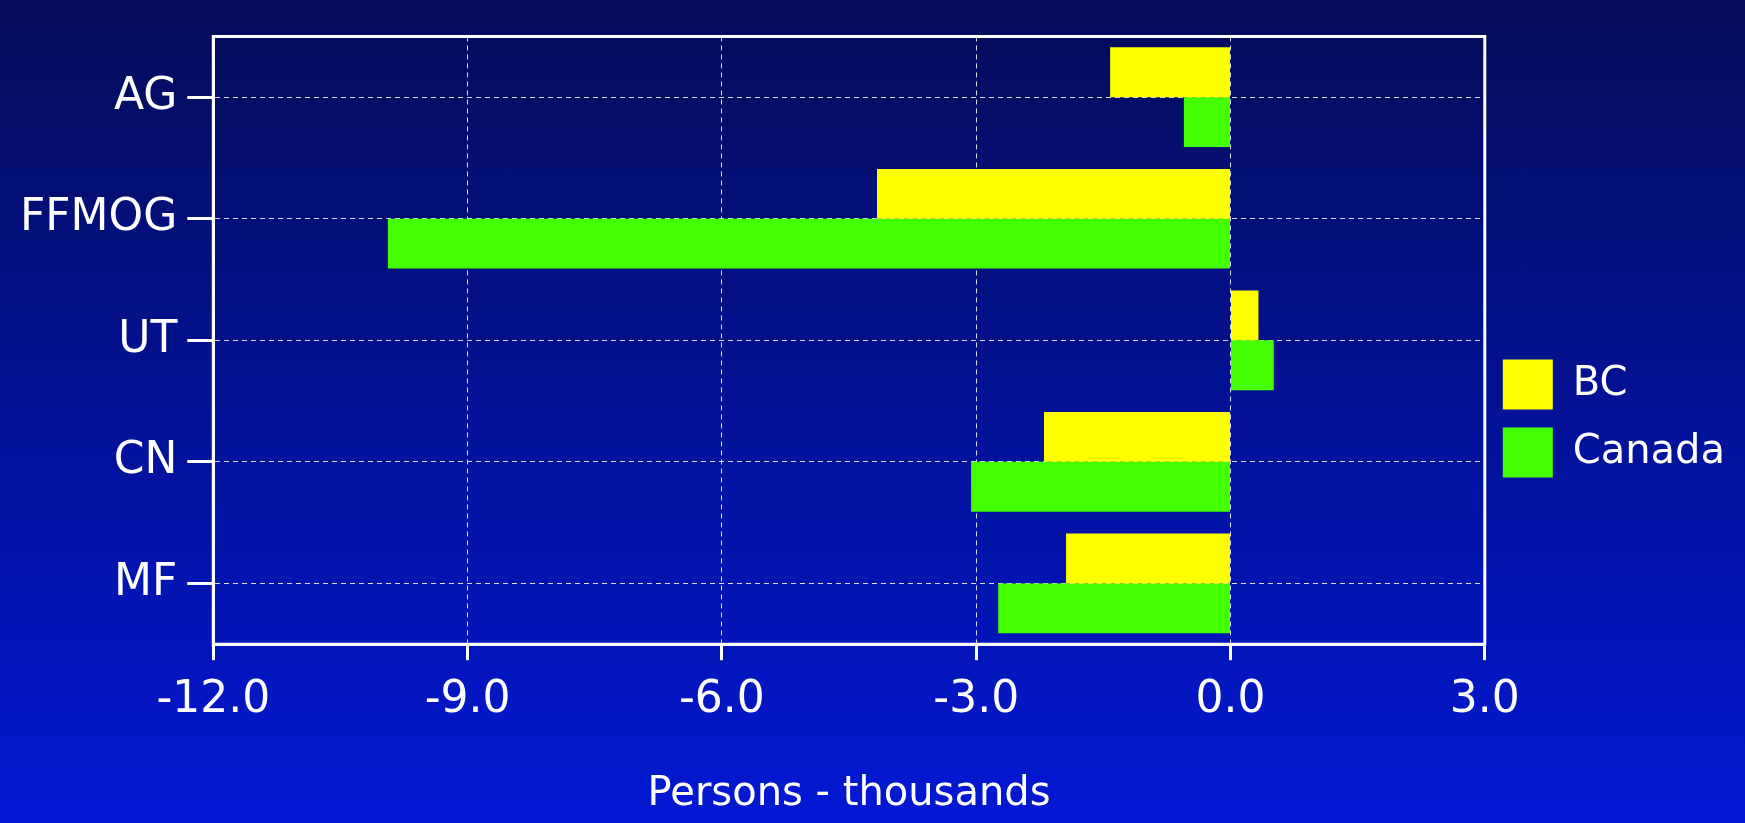  What do you see at coordinates (721, 697) in the screenshot?
I see `x-tick-label: -6.0` at bounding box center [721, 697].